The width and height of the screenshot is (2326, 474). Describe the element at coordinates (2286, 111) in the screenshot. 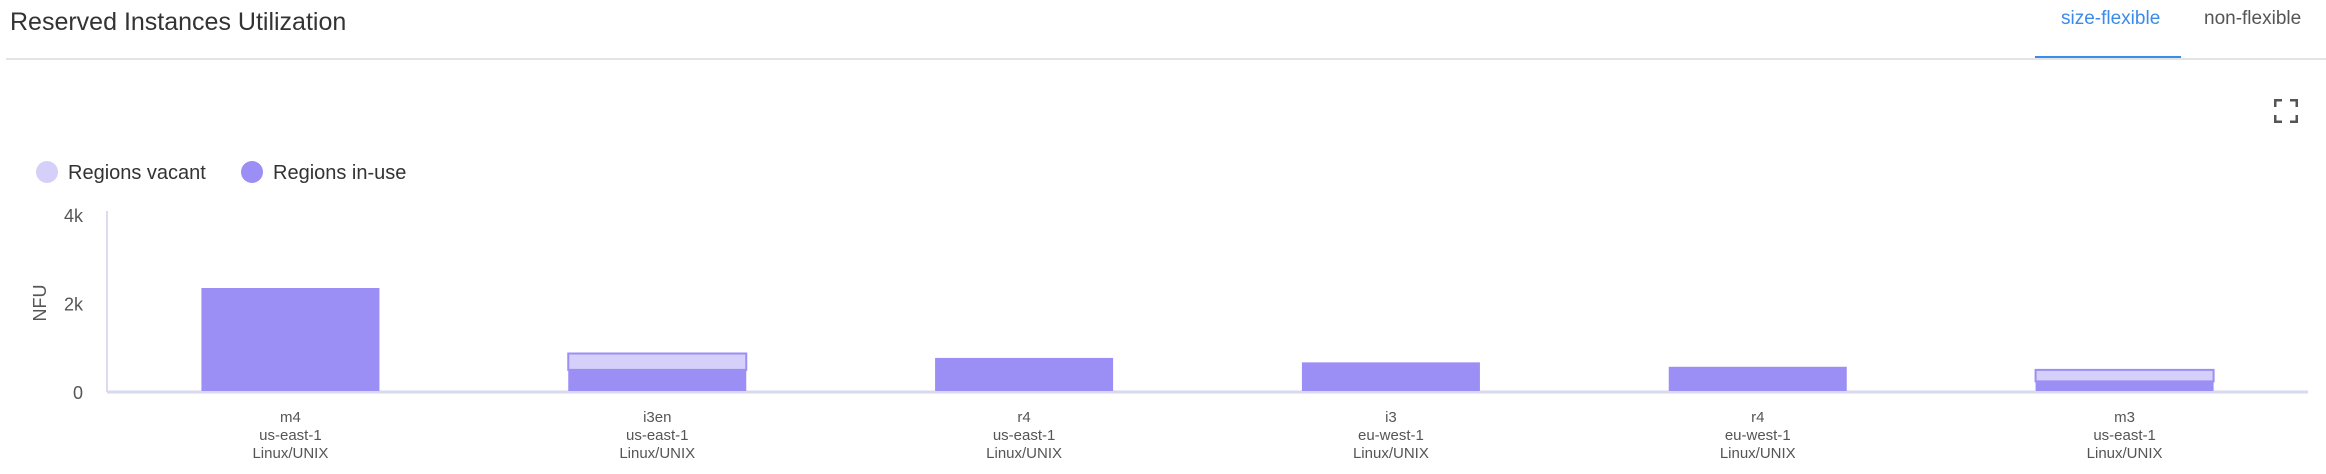

I see `fullscreen-icon` at that location.